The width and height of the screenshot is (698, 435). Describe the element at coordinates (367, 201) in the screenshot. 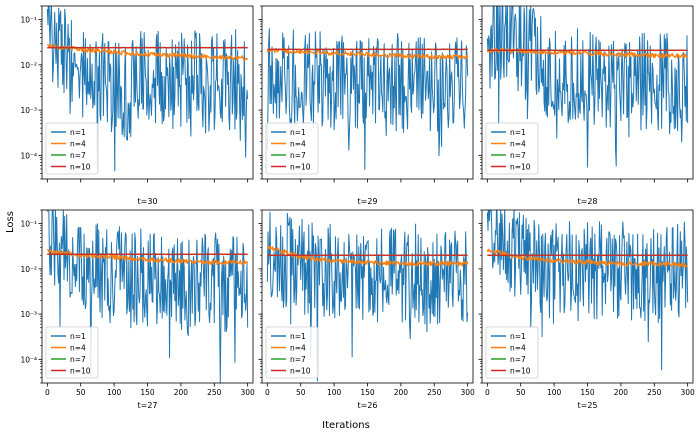

I see `subplot-title: t=29` at that location.